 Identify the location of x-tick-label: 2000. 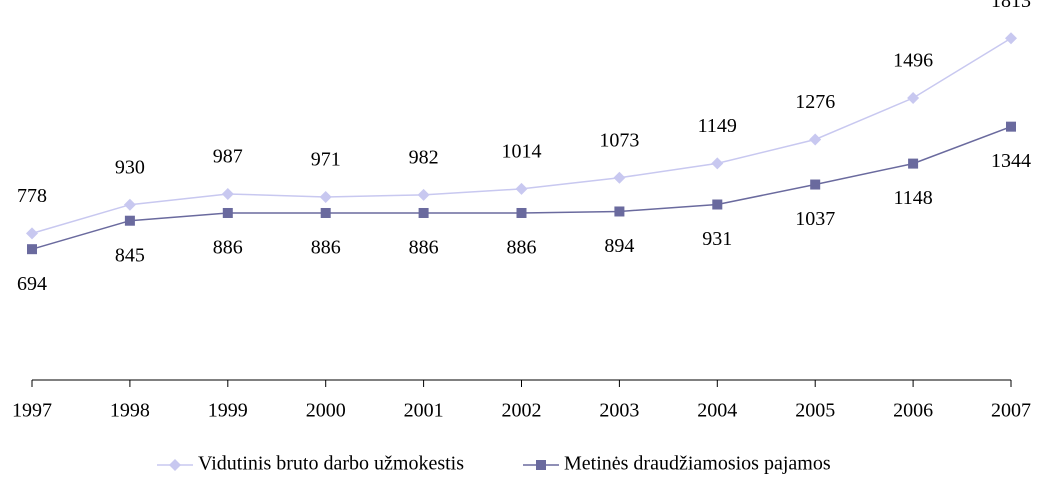
(326, 411).